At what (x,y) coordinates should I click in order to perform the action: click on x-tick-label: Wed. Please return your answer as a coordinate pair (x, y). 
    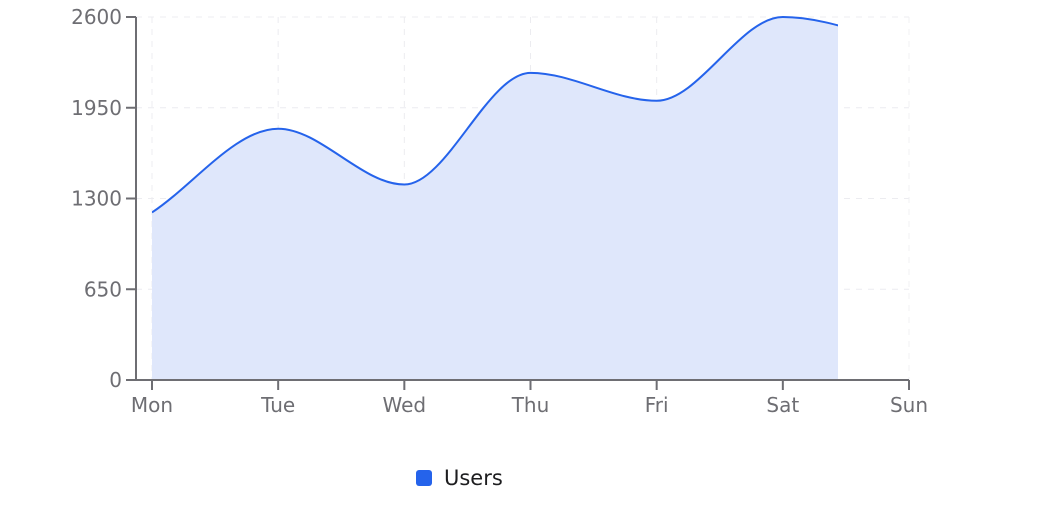
    Looking at the image, I should click on (405, 405).